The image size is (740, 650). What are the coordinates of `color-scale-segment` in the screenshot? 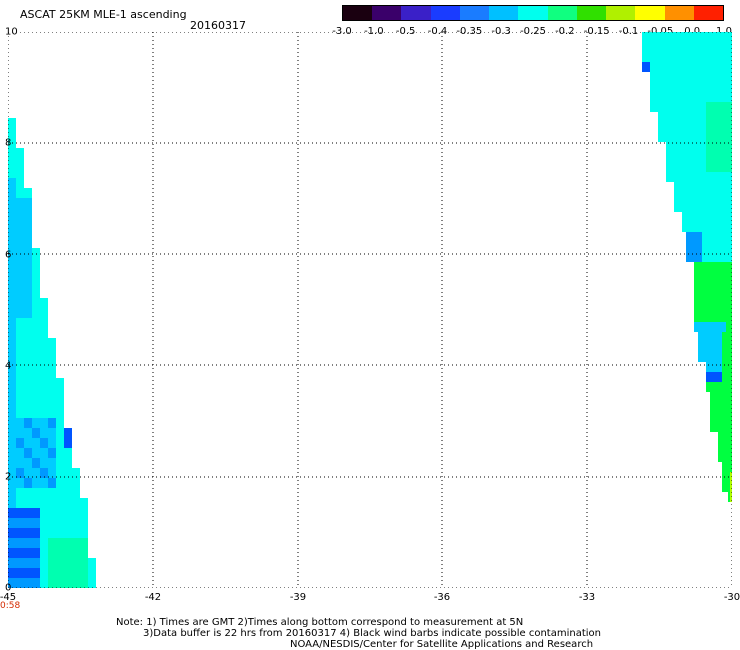 It's located at (504, 13).